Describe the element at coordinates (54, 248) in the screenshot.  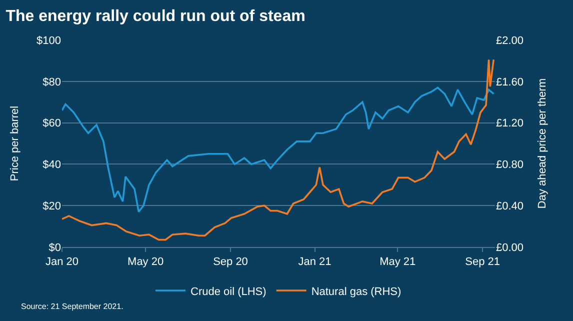
I see `y-tick-label: $0` at that location.